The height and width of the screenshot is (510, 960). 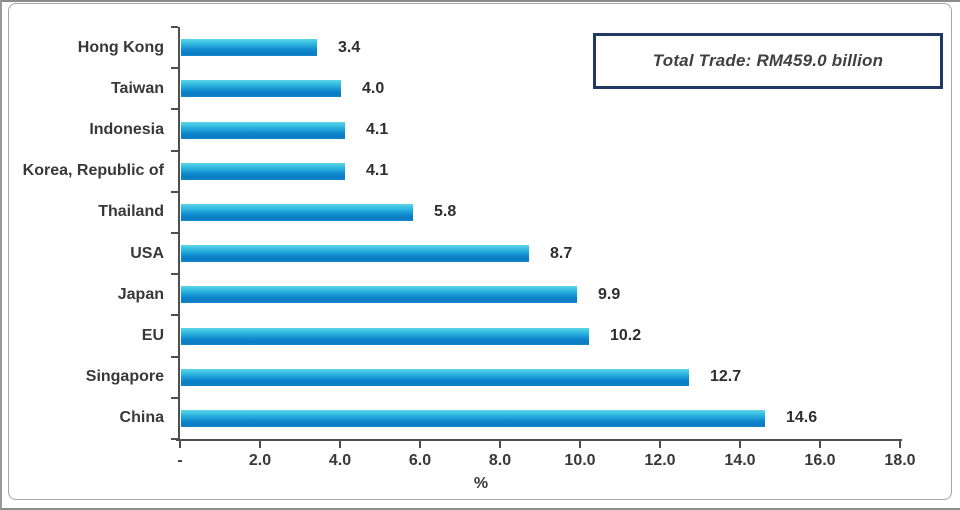 I want to click on x-axis-tick-label: 4.0, so click(x=340, y=460).